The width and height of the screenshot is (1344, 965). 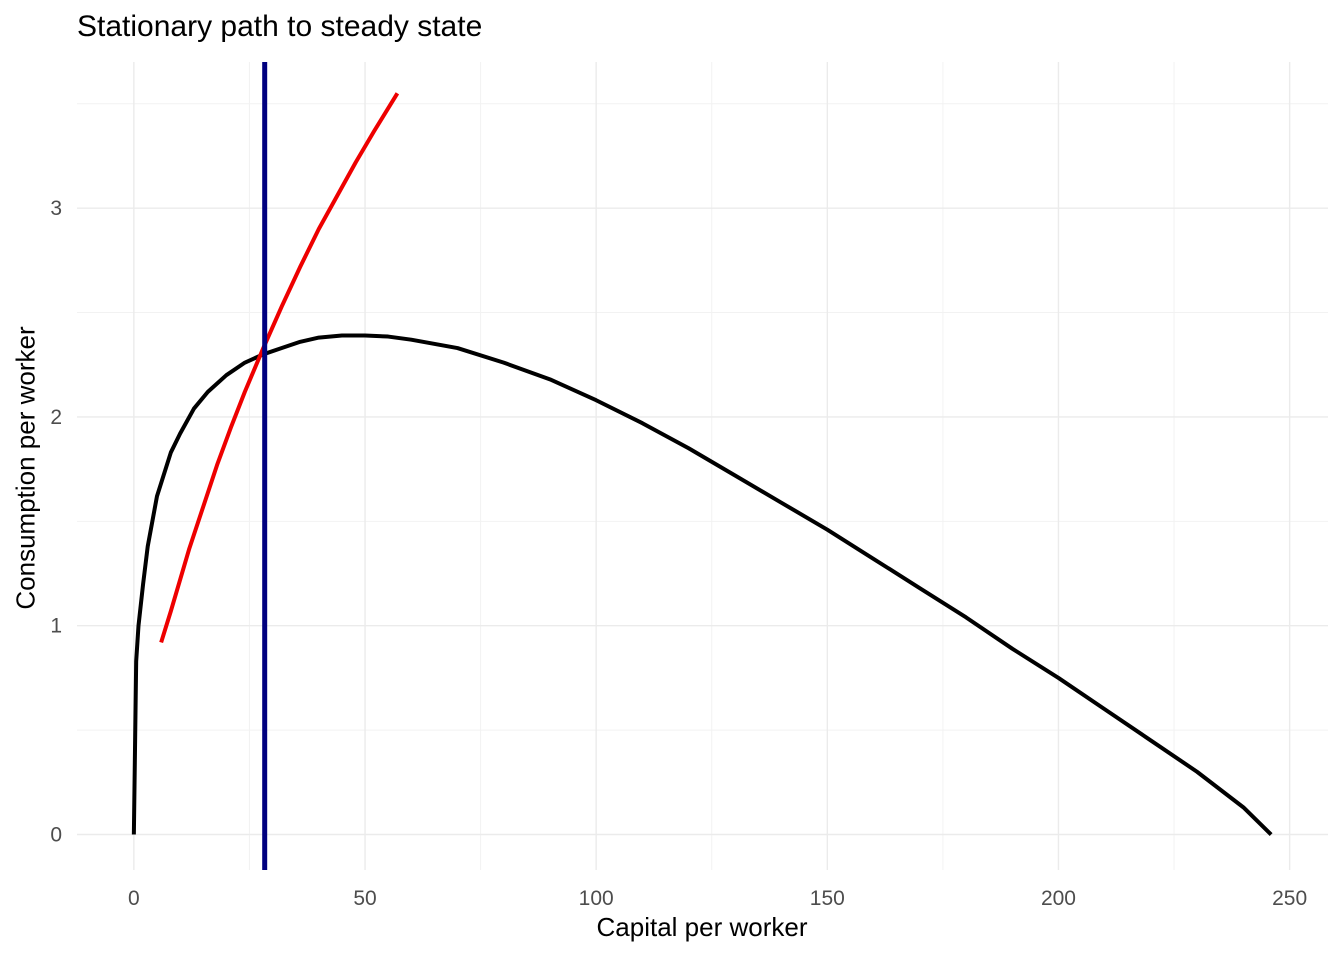 I want to click on y-tick-label: 0, so click(x=56, y=835).